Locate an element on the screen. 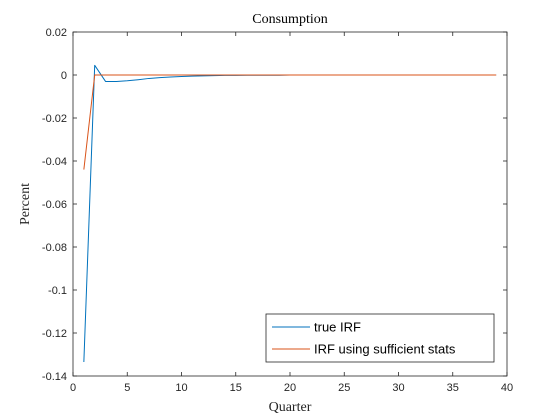 Image resolution: width=560 pixels, height=420 pixels. x-tick-label: 0 is located at coordinates (73, 388).